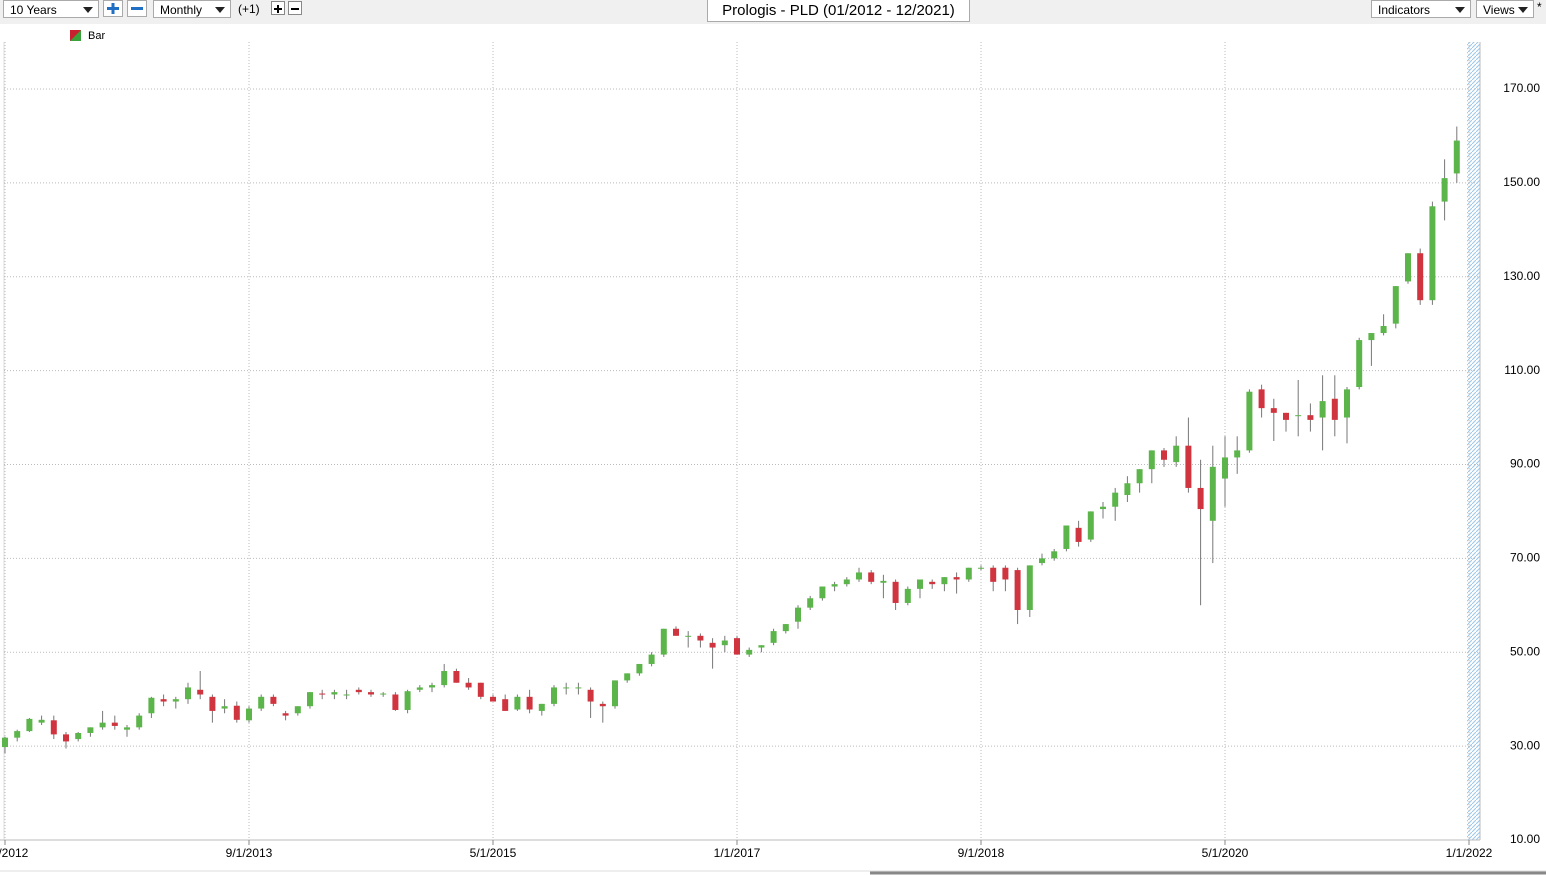 Image resolution: width=1546 pixels, height=875 pixels. I want to click on step-plus, so click(278, 8).